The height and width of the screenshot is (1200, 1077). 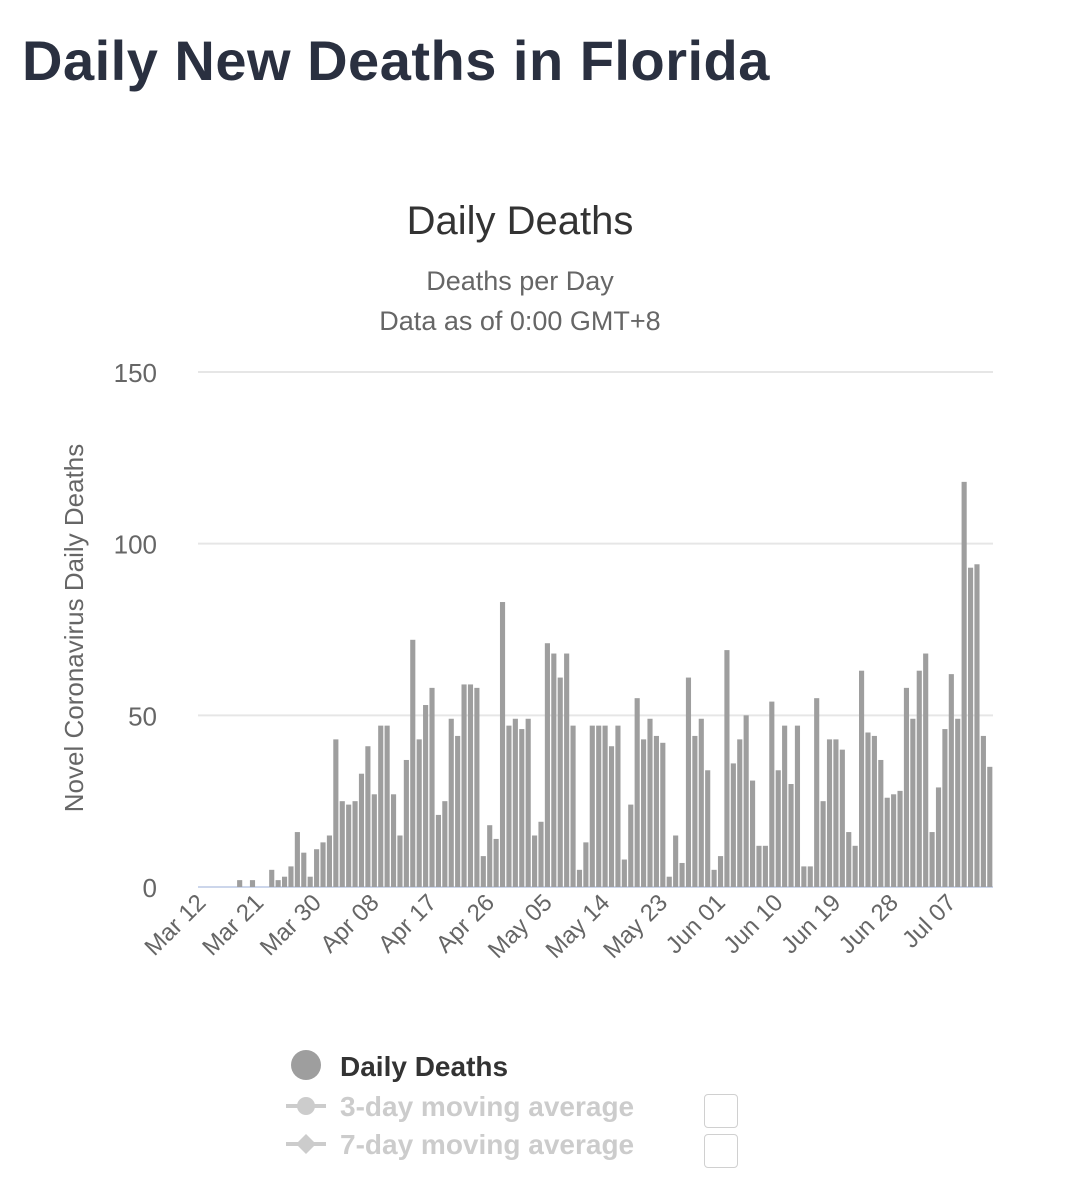 What do you see at coordinates (721, 1151) in the screenshot?
I see `legend-checkbox-7-day-average` at bounding box center [721, 1151].